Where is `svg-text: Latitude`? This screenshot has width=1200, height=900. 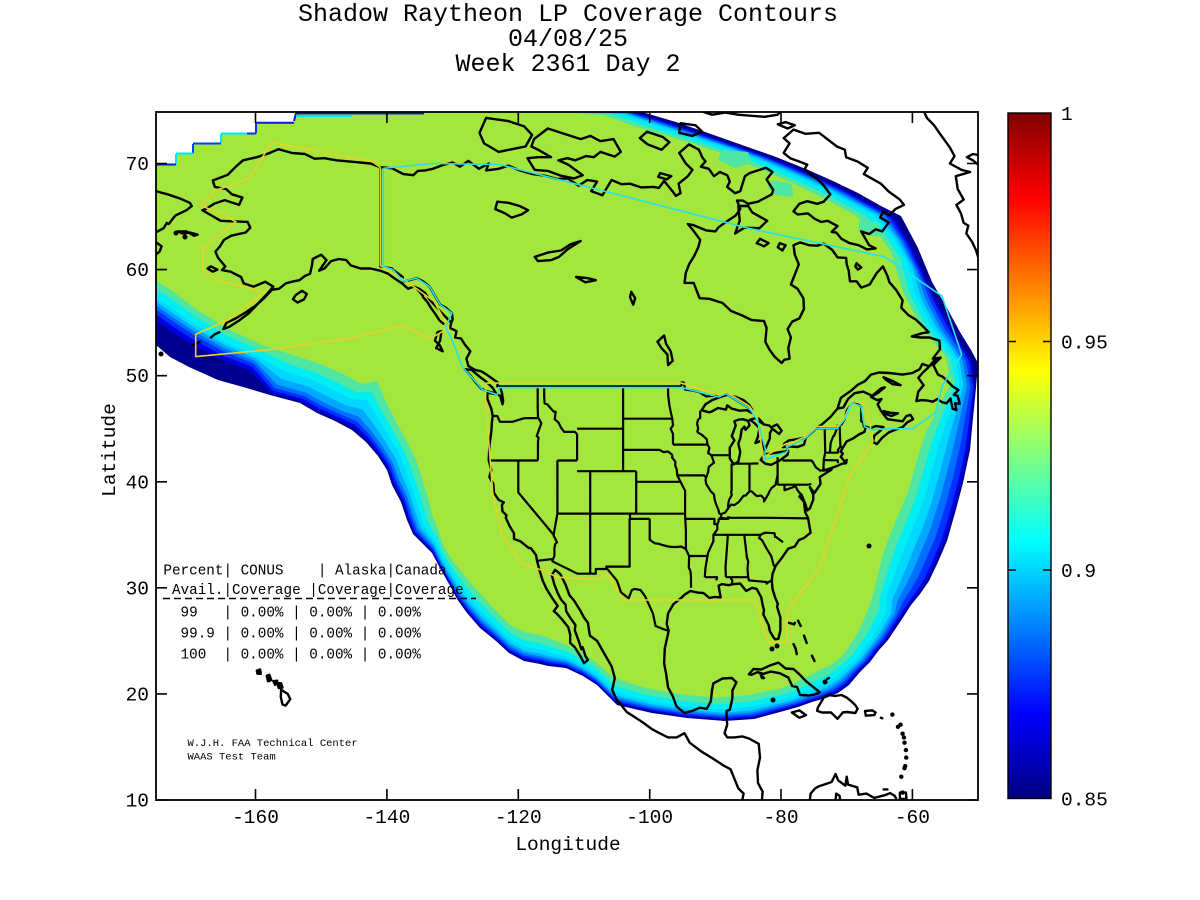 svg-text: Latitude is located at coordinates (110, 450).